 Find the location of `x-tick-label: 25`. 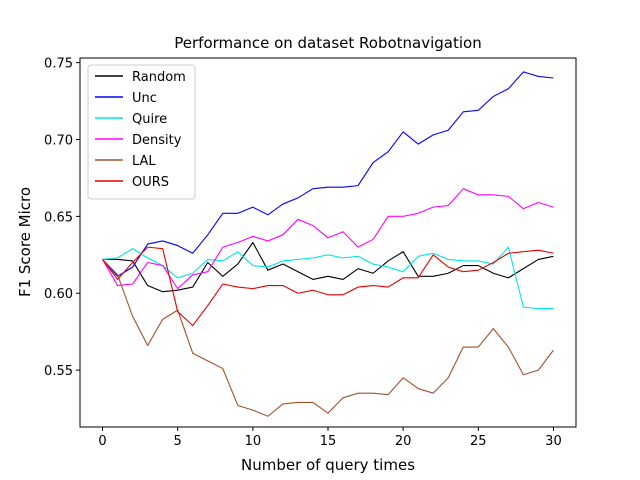

x-tick-label: 25 is located at coordinates (478, 441).